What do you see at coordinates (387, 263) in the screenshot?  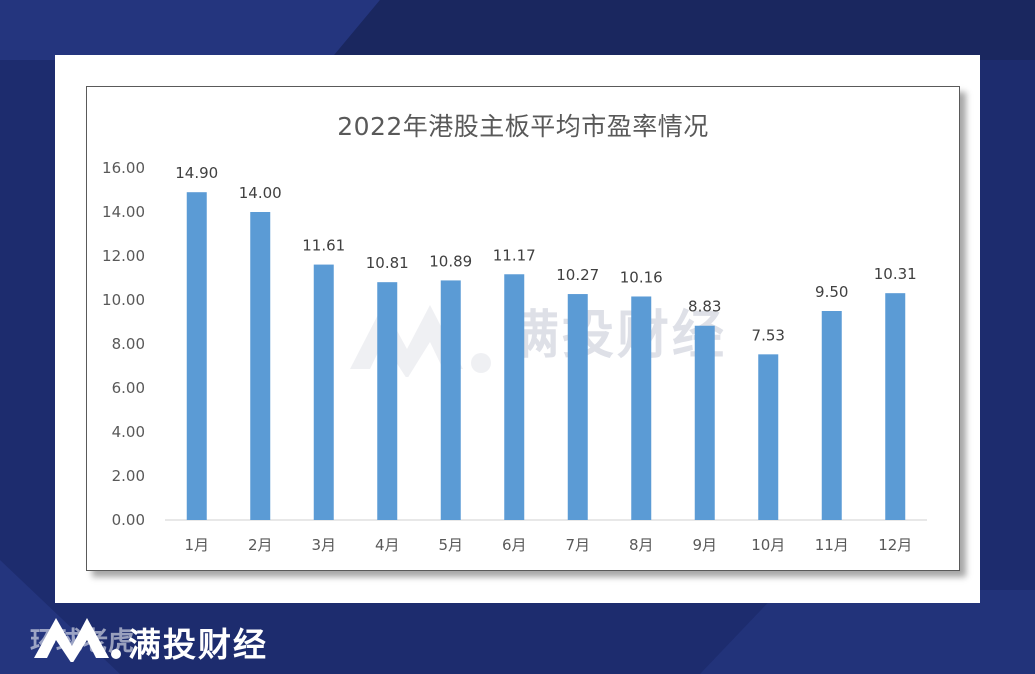 I see `data-label: 10.81` at bounding box center [387, 263].